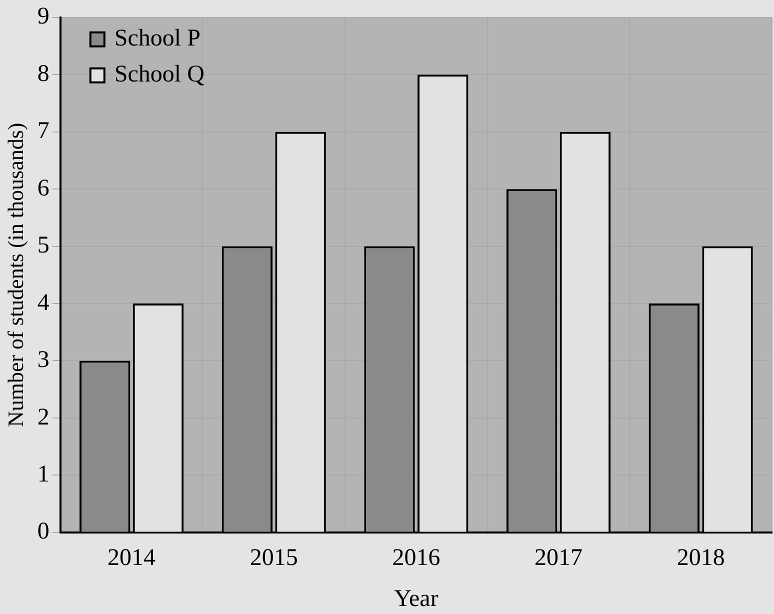 This screenshot has height=614, width=774. Describe the element at coordinates (157, 39) in the screenshot. I see `legend-label: School P` at that location.